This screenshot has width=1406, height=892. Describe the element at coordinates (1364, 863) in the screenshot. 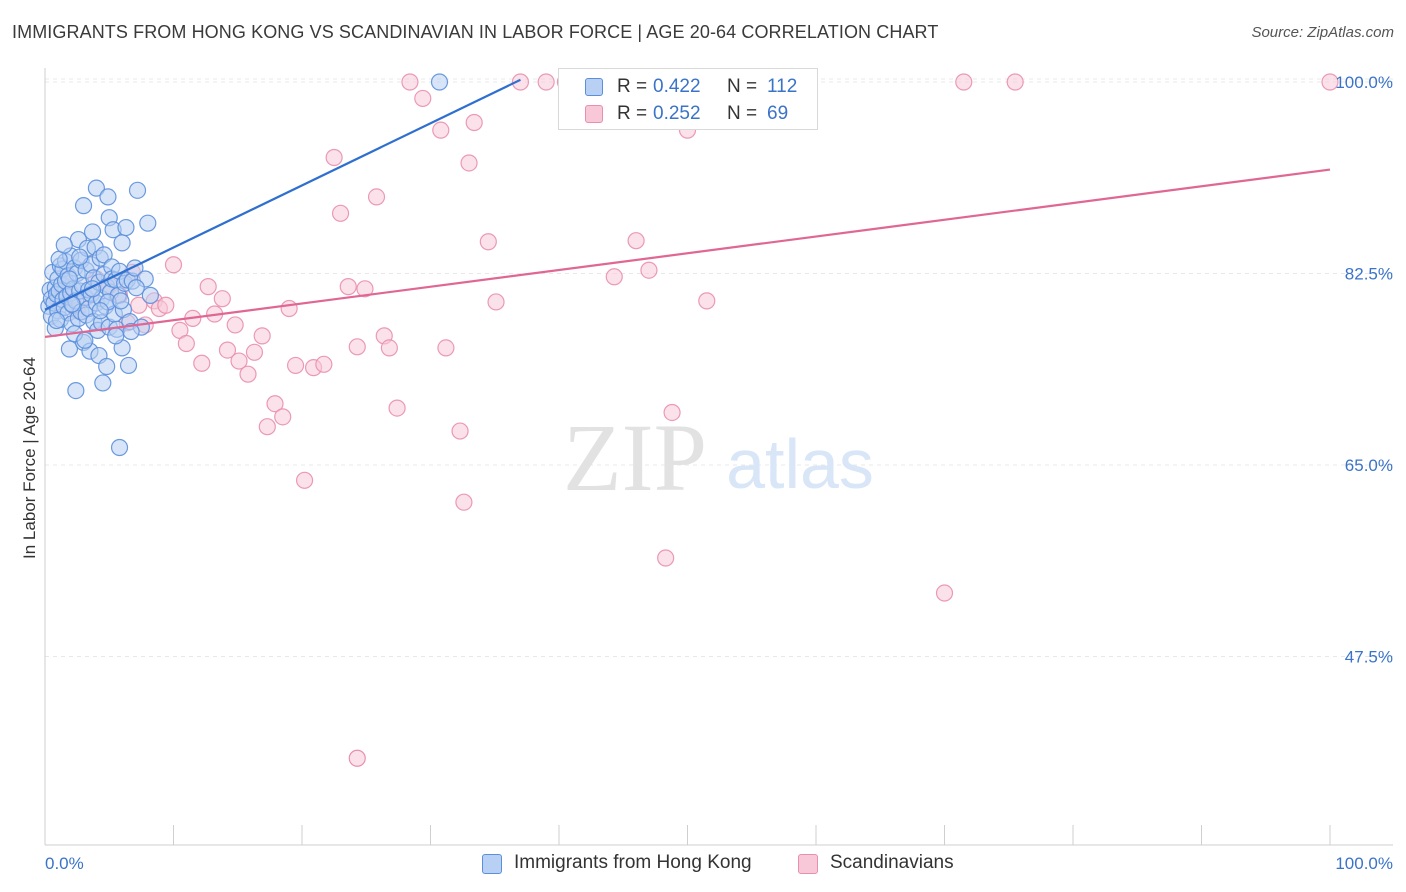

I see `x-tick-label-max: 100.0%` at that location.